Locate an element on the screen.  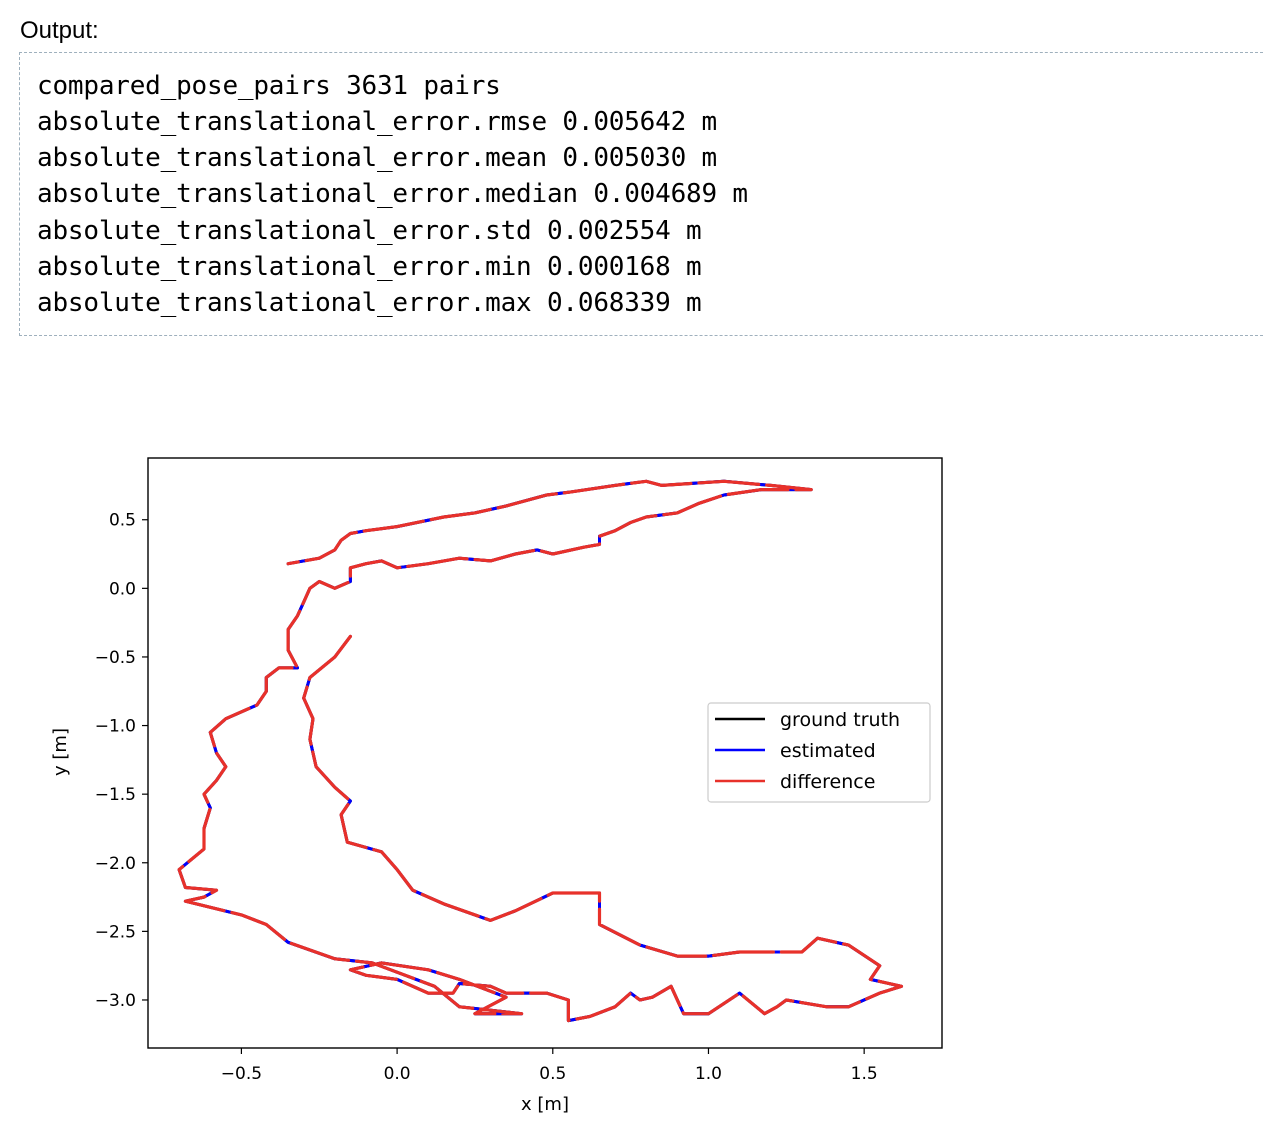
y-tick-label: −3.0 is located at coordinates (115, 1001).